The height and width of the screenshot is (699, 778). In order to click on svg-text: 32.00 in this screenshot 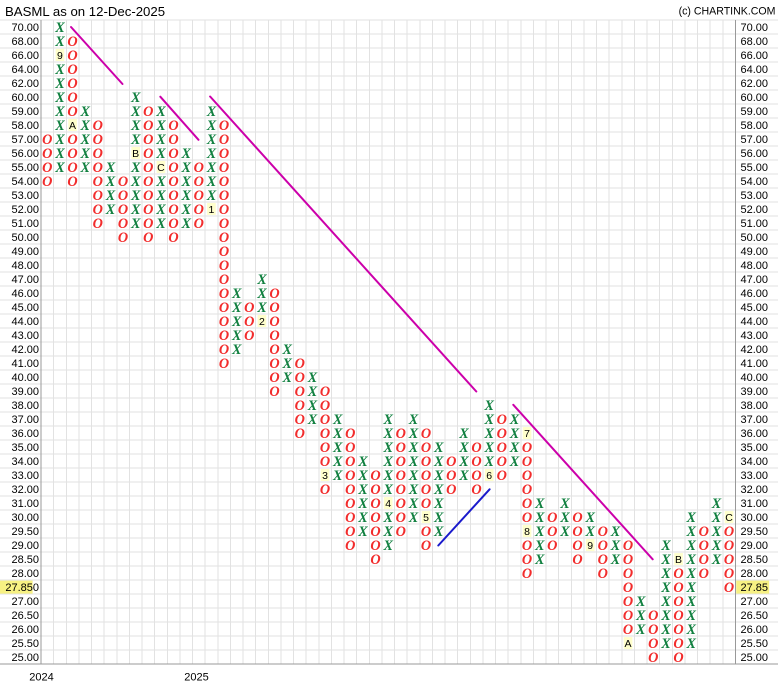, I will do `click(25, 490)`.